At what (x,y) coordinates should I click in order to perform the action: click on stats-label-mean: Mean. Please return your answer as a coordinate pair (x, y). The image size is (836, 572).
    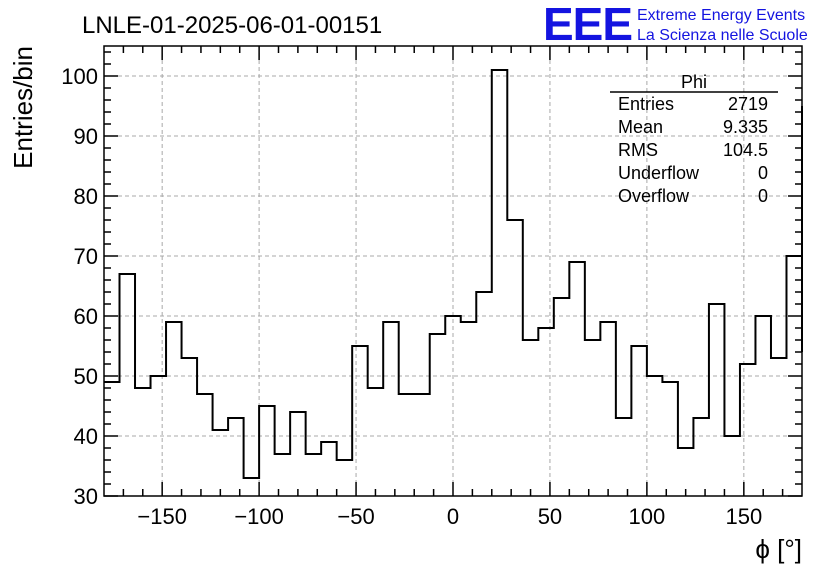
    Looking at the image, I should click on (640, 127).